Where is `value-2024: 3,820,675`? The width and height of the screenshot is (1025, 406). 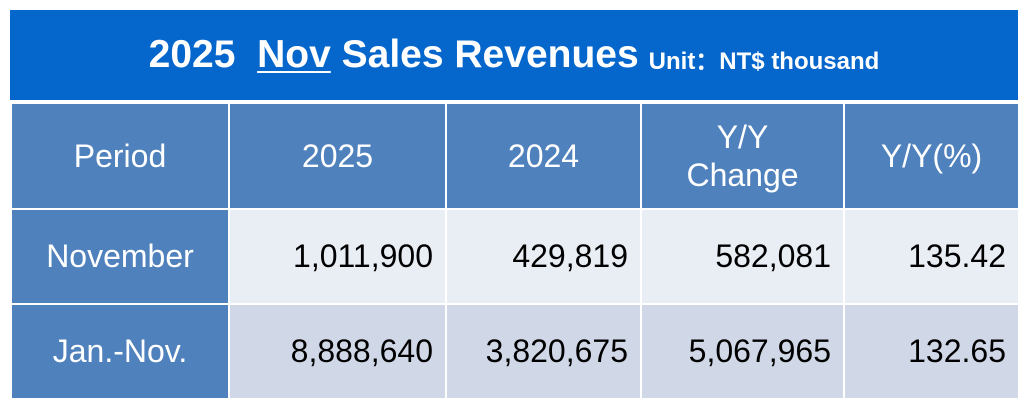
value-2024: 3,820,675 is located at coordinates (543, 351).